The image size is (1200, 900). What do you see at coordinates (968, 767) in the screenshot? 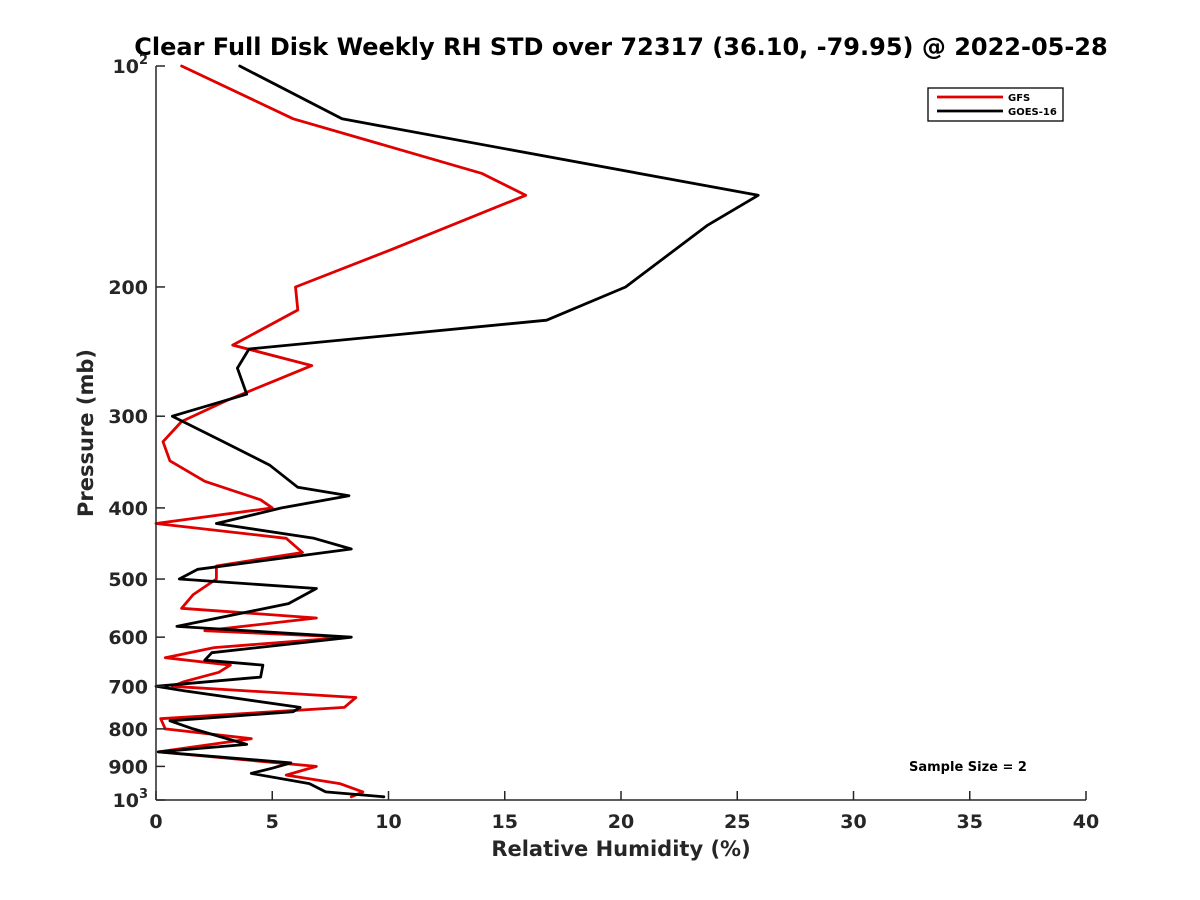
I see `sample-size-annotation: Sample Size = 2` at bounding box center [968, 767].